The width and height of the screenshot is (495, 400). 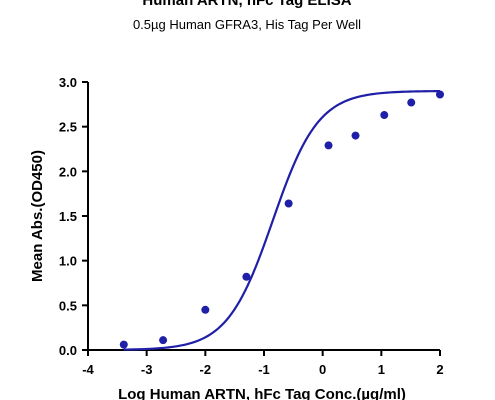 I want to click on x-tick-label: -4, so click(x=88, y=369).